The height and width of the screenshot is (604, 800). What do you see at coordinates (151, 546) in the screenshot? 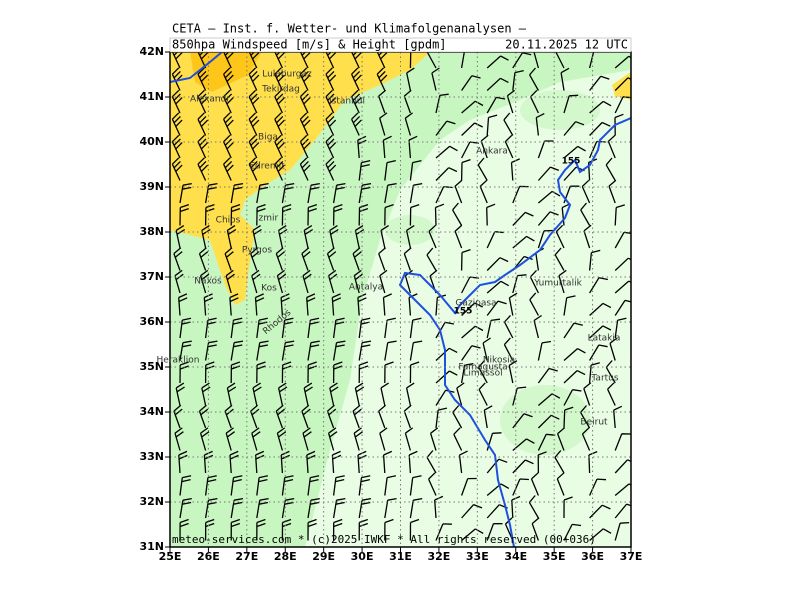
I see `lat-tick-label: 31N` at bounding box center [151, 546].